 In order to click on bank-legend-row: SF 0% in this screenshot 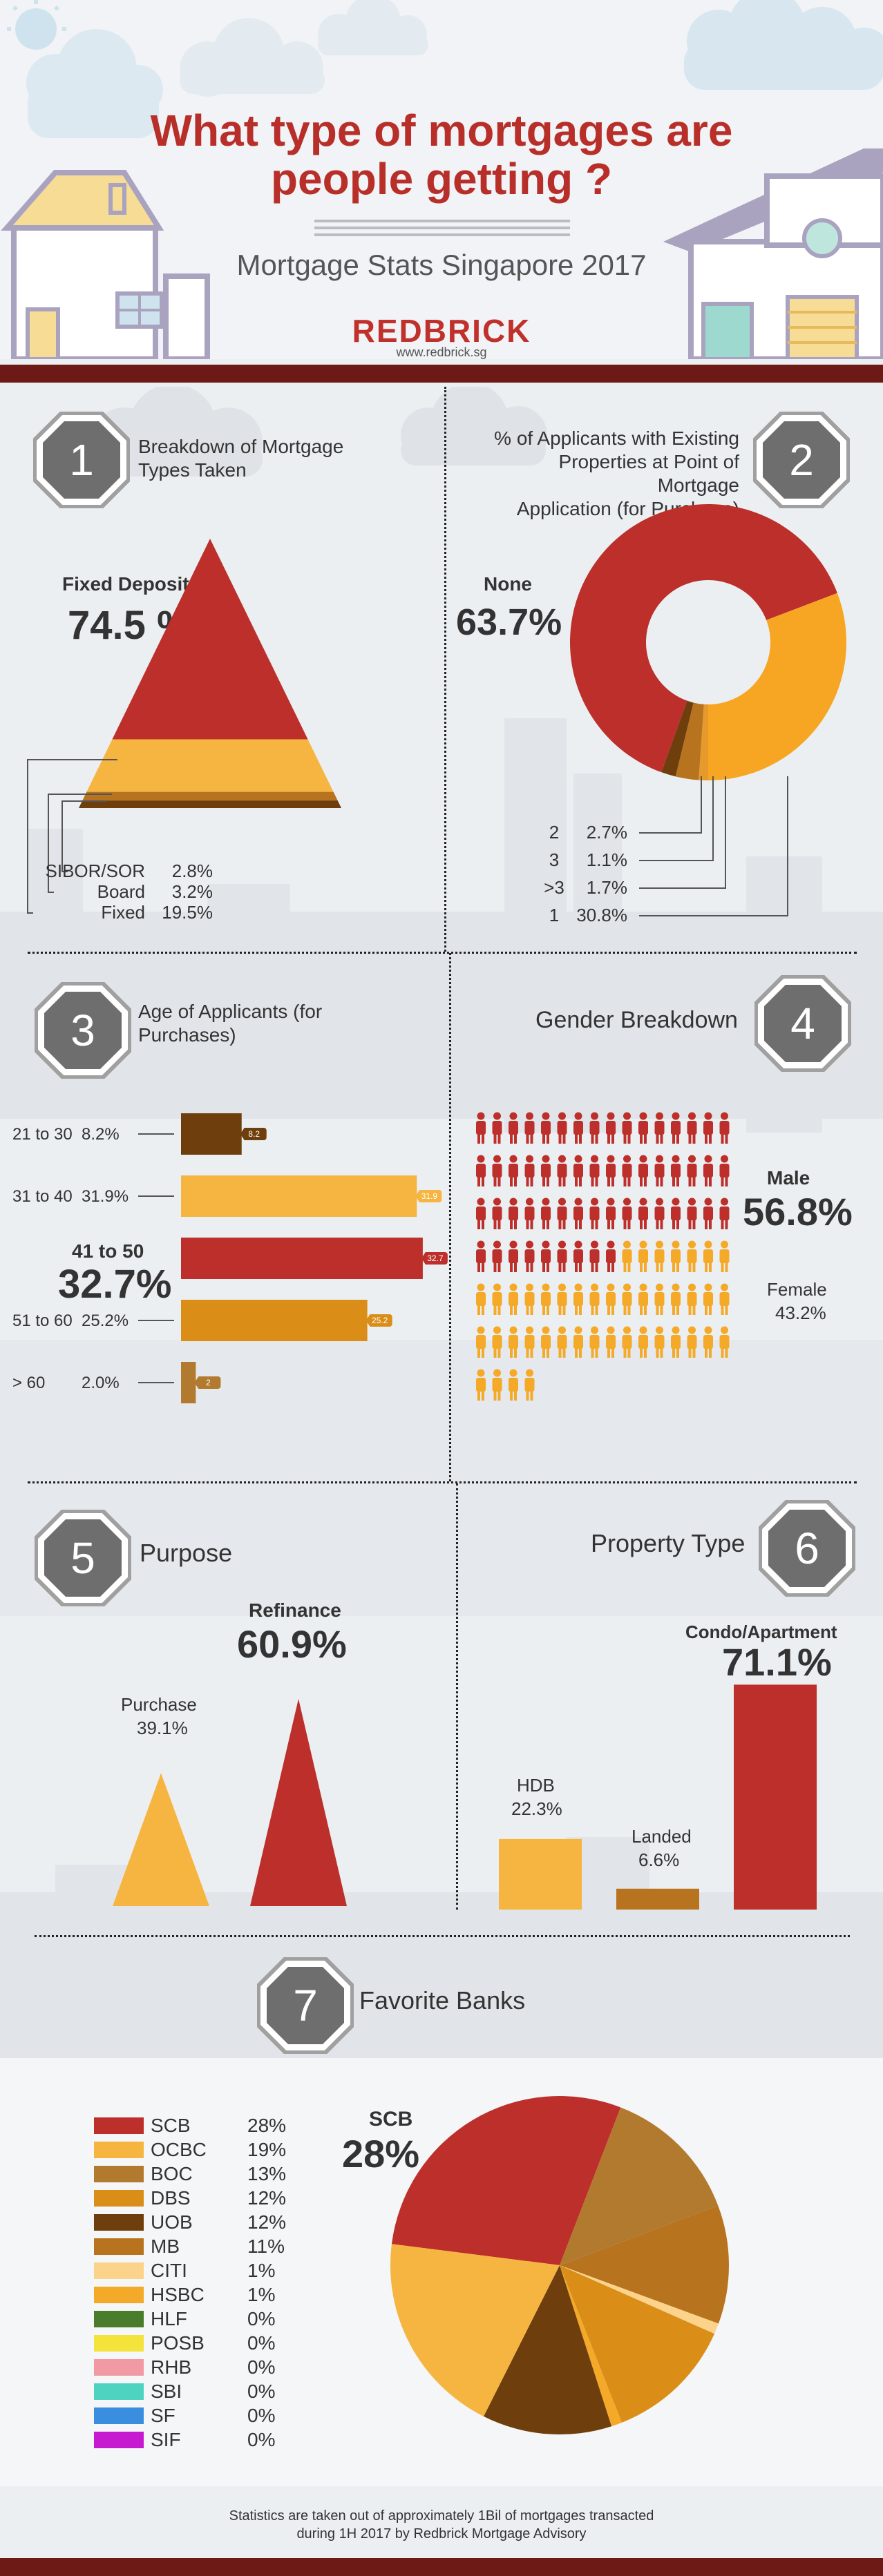, I will do `click(184, 2414)`.